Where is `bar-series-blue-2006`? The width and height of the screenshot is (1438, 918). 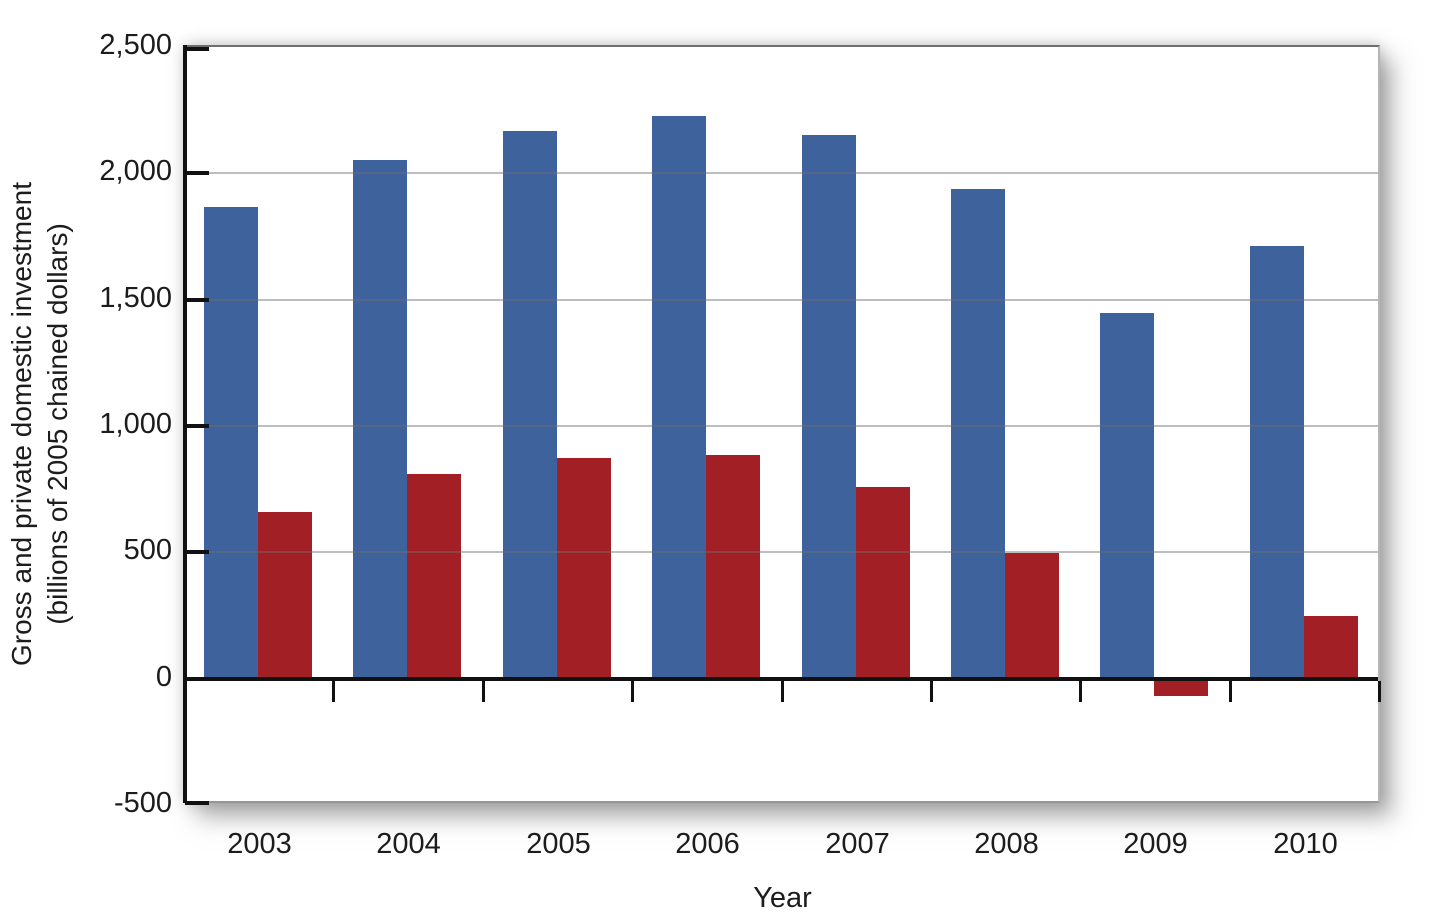
bar-series-blue-2006 is located at coordinates (679, 397).